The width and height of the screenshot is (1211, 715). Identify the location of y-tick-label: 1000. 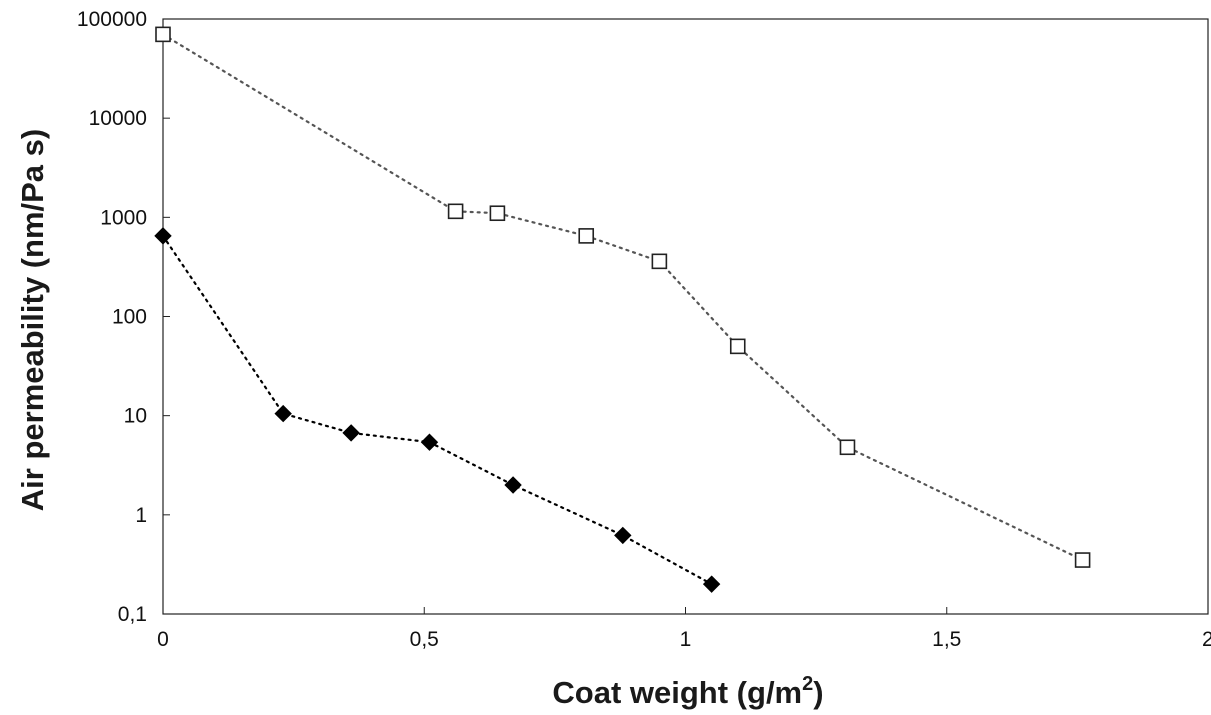
(123, 217).